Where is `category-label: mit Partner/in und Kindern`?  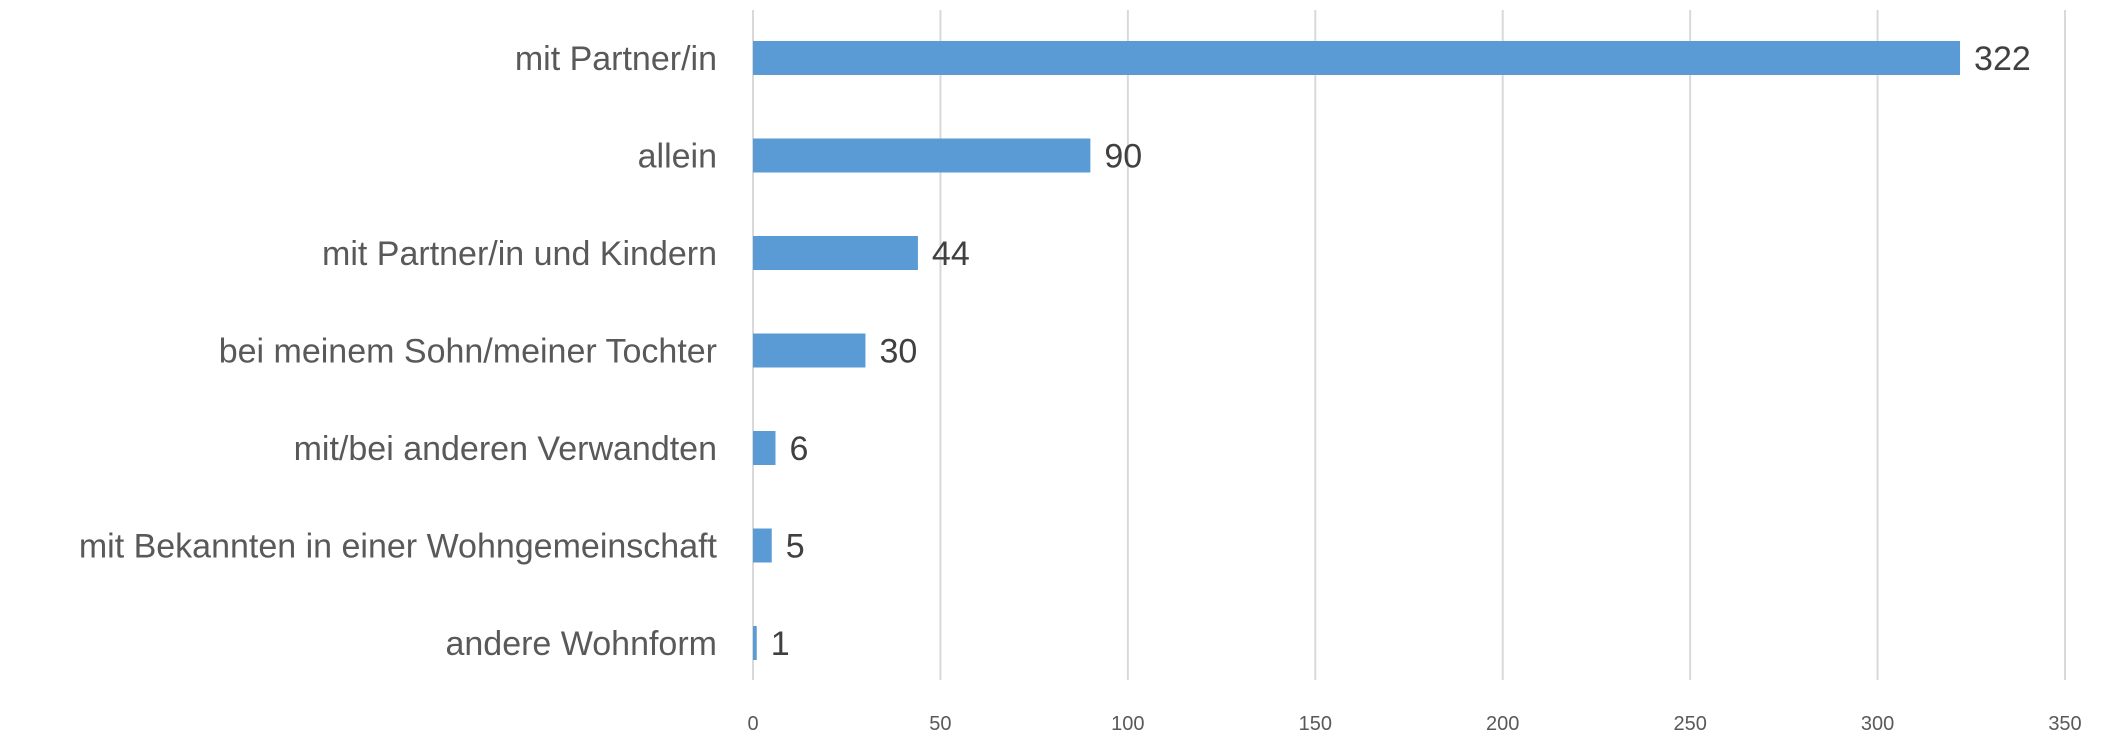
category-label: mit Partner/in und Kindern is located at coordinates (519, 254).